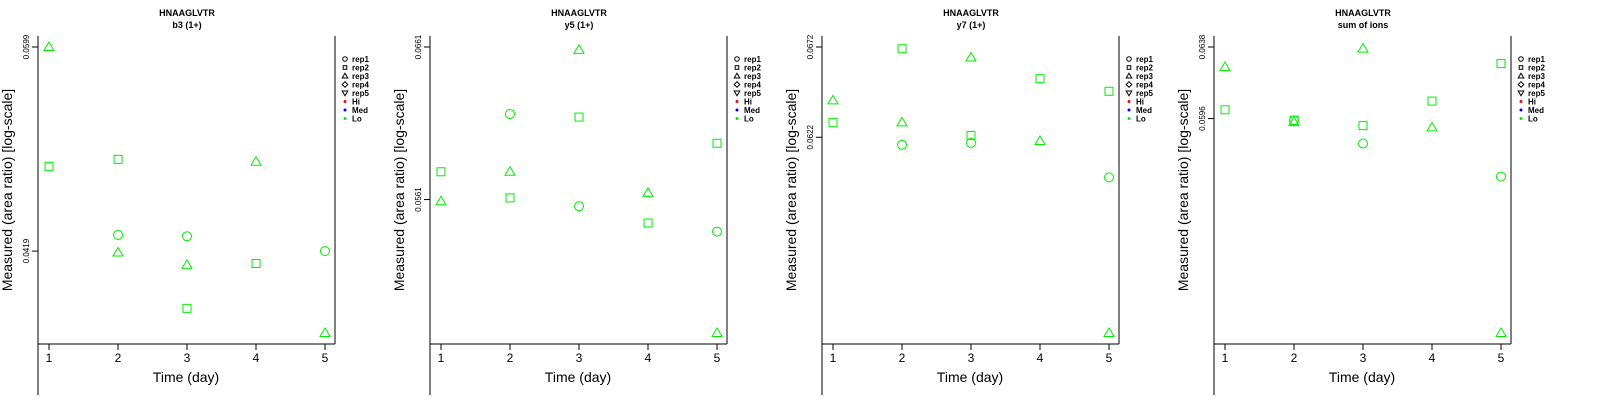 This screenshot has width=1600, height=400. Describe the element at coordinates (1202, 118) in the screenshot. I see `y-tick-label: 0.0596` at that location.